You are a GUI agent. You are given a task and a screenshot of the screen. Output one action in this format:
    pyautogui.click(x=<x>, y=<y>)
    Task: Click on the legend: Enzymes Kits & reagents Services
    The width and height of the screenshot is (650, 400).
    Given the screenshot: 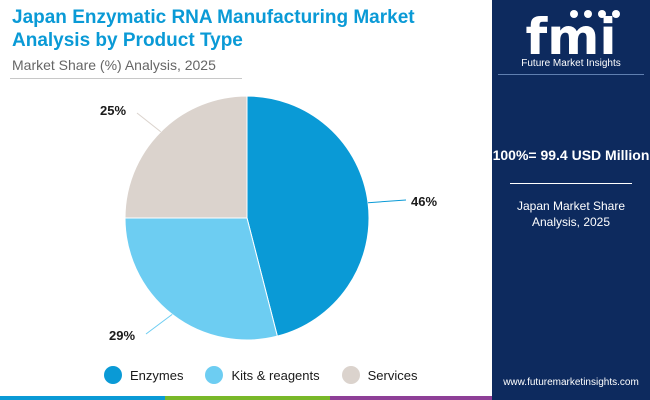 What is the action you would take?
    pyautogui.click(x=271, y=375)
    